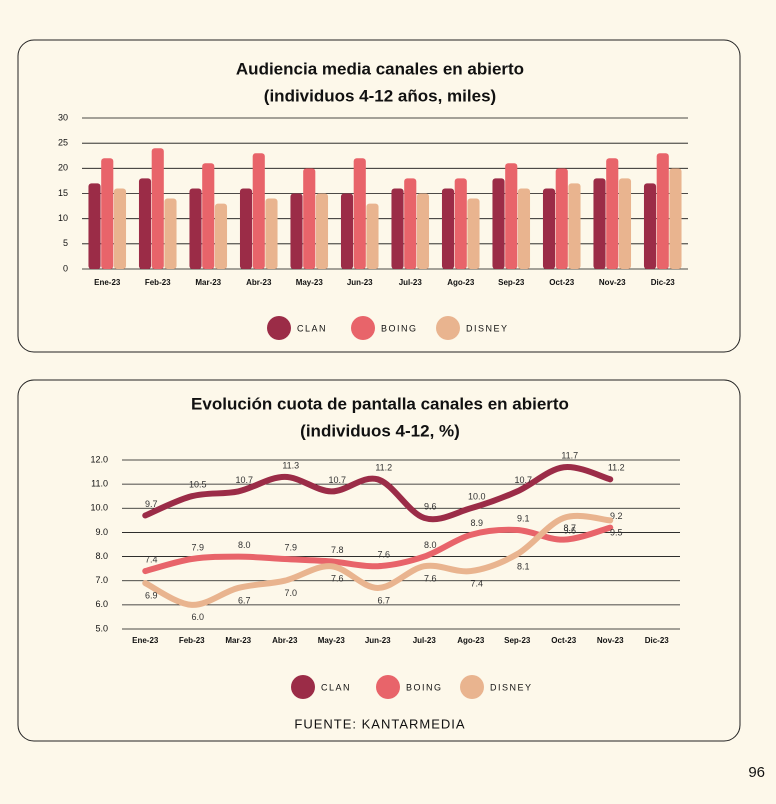 The height and width of the screenshot is (804, 776). What do you see at coordinates (101, 580) in the screenshot?
I see `y-tick-label: 7.0` at bounding box center [101, 580].